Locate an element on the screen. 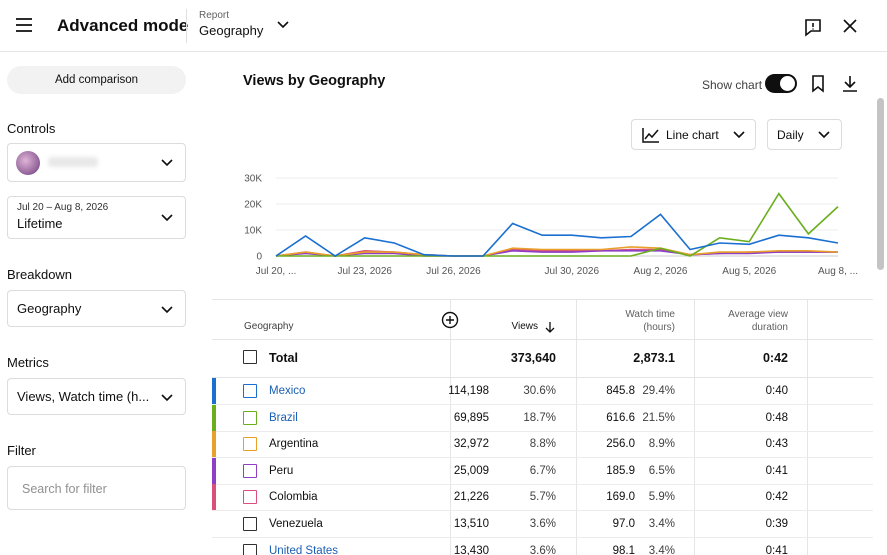 Image resolution: width=887 pixels, height=555 pixels. row-watch-time: 169.0 is located at coordinates (620, 497).